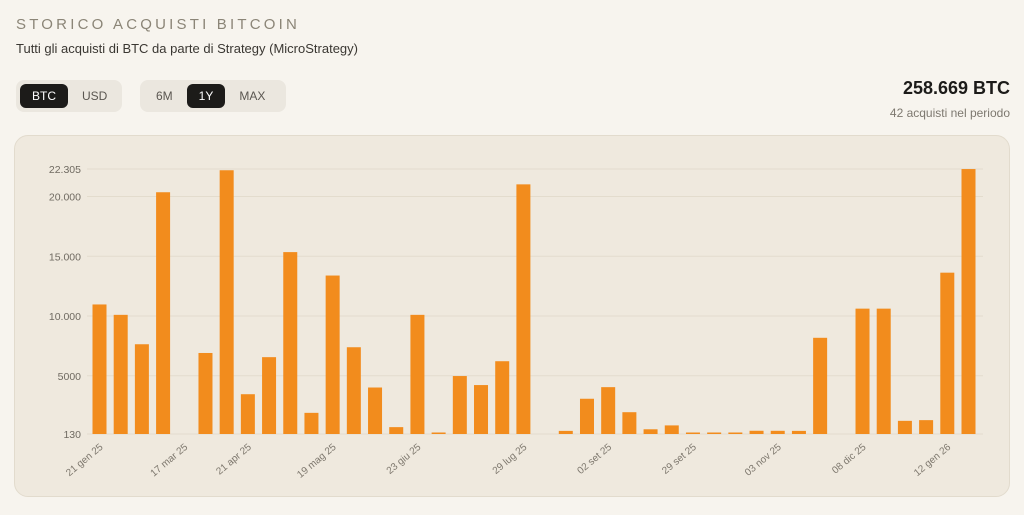 Image resolution: width=1024 pixels, height=515 pixels. Describe the element at coordinates (65, 317) in the screenshot. I see `y-tick-label: 10.000` at that location.